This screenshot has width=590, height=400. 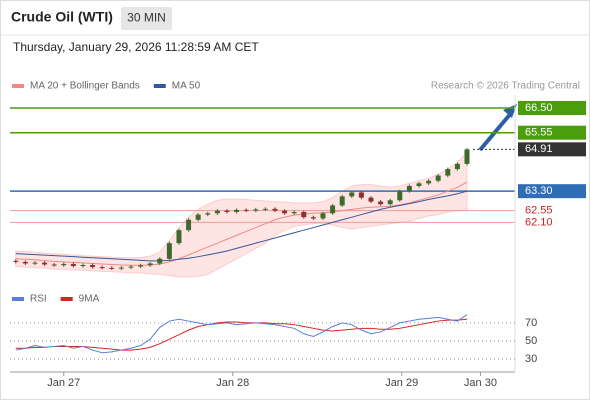 I want to click on legend-label: RSI, so click(x=38, y=299).